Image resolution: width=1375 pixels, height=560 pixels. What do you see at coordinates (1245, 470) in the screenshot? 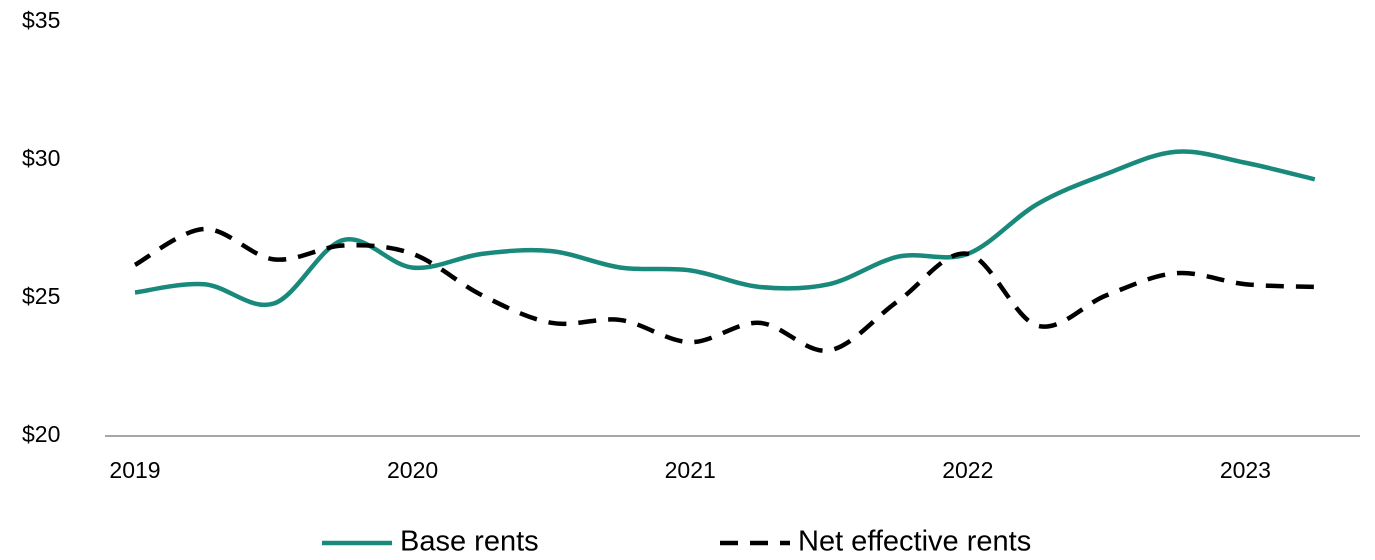
I see `x-tick-label: 2023` at bounding box center [1245, 470].